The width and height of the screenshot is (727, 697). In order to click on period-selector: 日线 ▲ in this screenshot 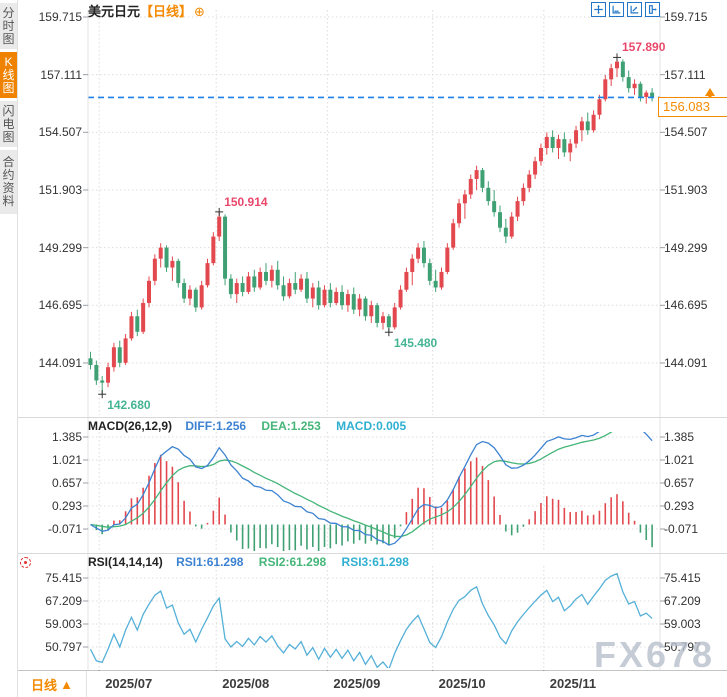, I will do `click(52, 684)`.